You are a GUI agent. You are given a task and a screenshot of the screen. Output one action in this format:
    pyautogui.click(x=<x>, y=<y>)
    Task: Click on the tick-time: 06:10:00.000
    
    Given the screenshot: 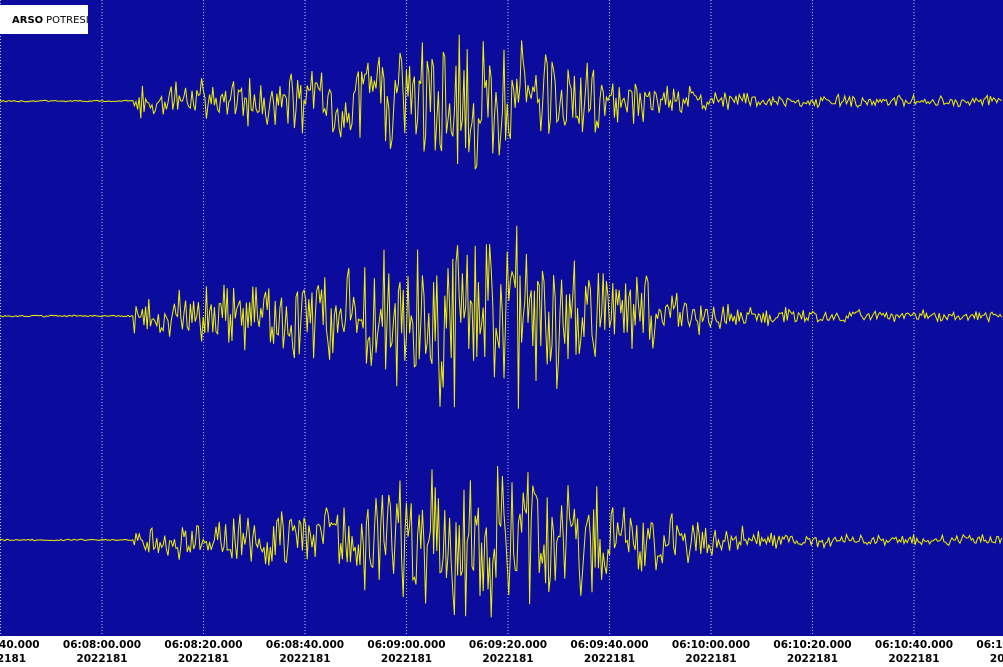 What is the action you would take?
    pyautogui.click(x=711, y=645)
    